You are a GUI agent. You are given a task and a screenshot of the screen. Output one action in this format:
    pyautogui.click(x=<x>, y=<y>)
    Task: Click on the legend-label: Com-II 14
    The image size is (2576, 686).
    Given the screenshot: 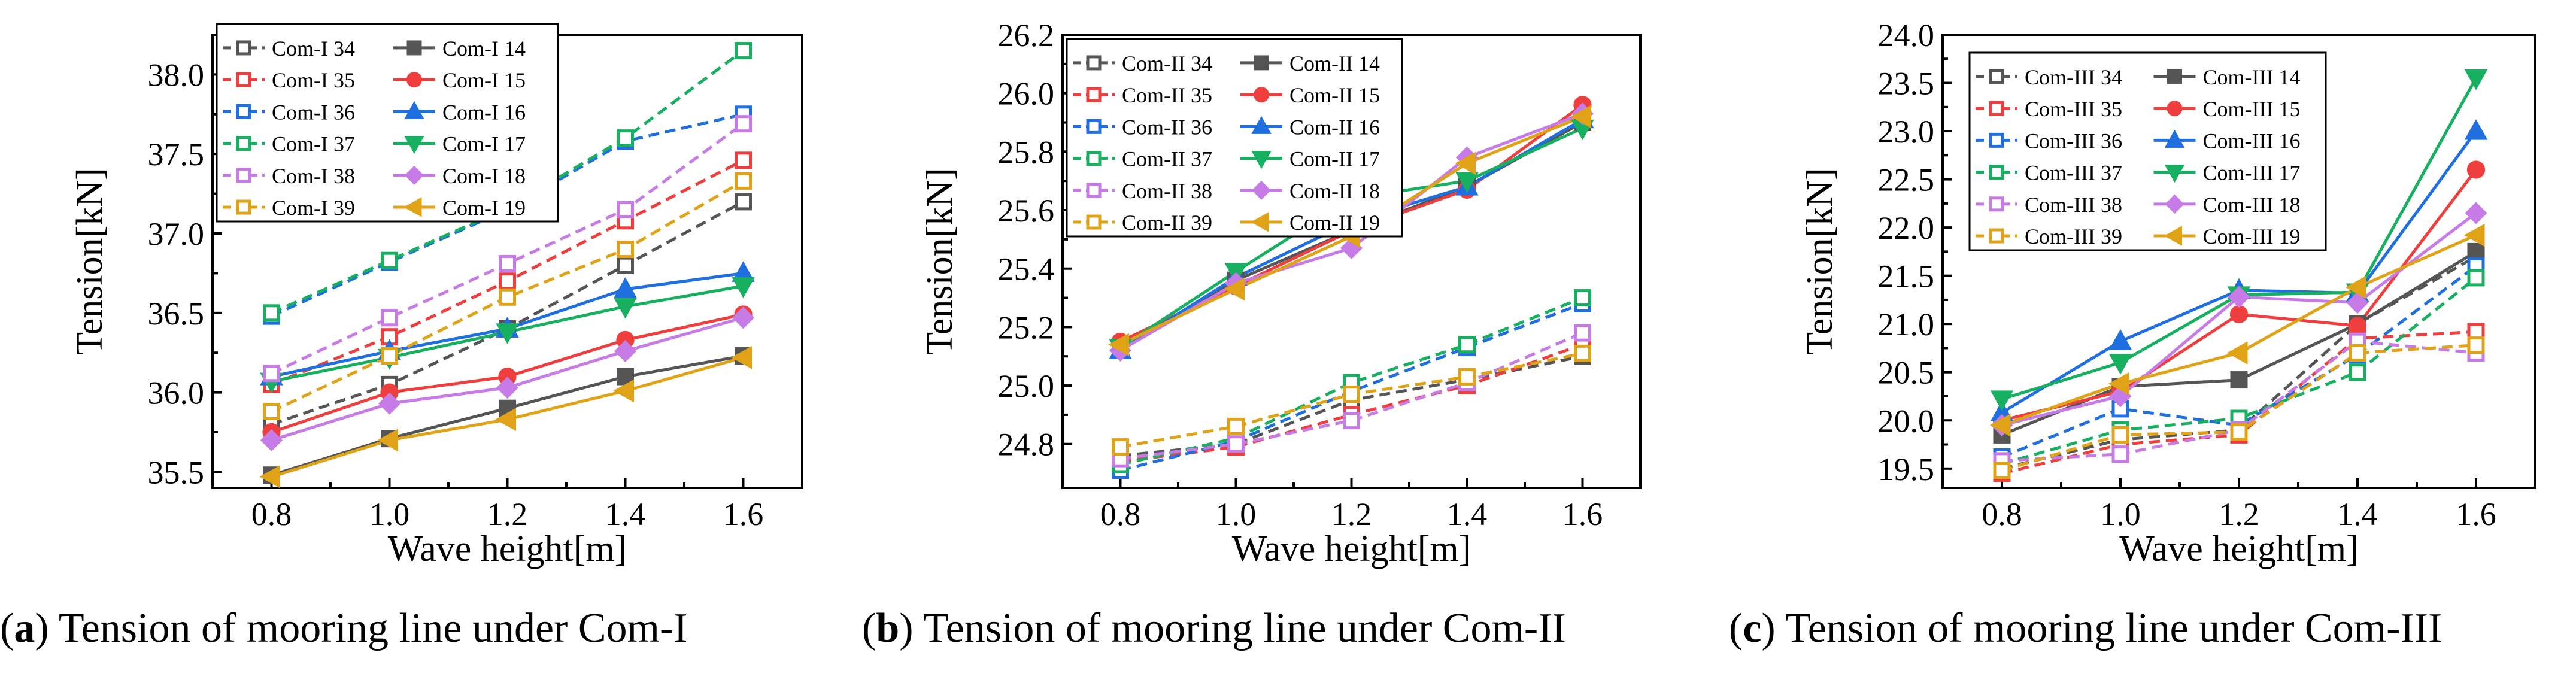 What is the action you would take?
    pyautogui.click(x=1334, y=63)
    